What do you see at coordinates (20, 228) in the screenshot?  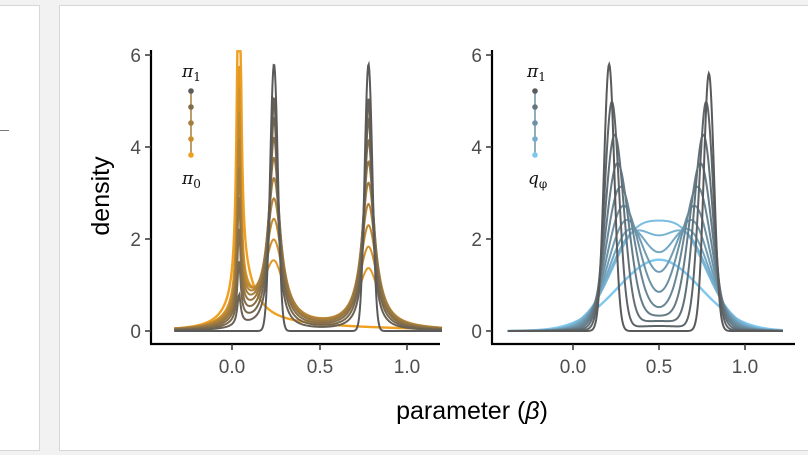 I see `left-panel-card` at bounding box center [20, 228].